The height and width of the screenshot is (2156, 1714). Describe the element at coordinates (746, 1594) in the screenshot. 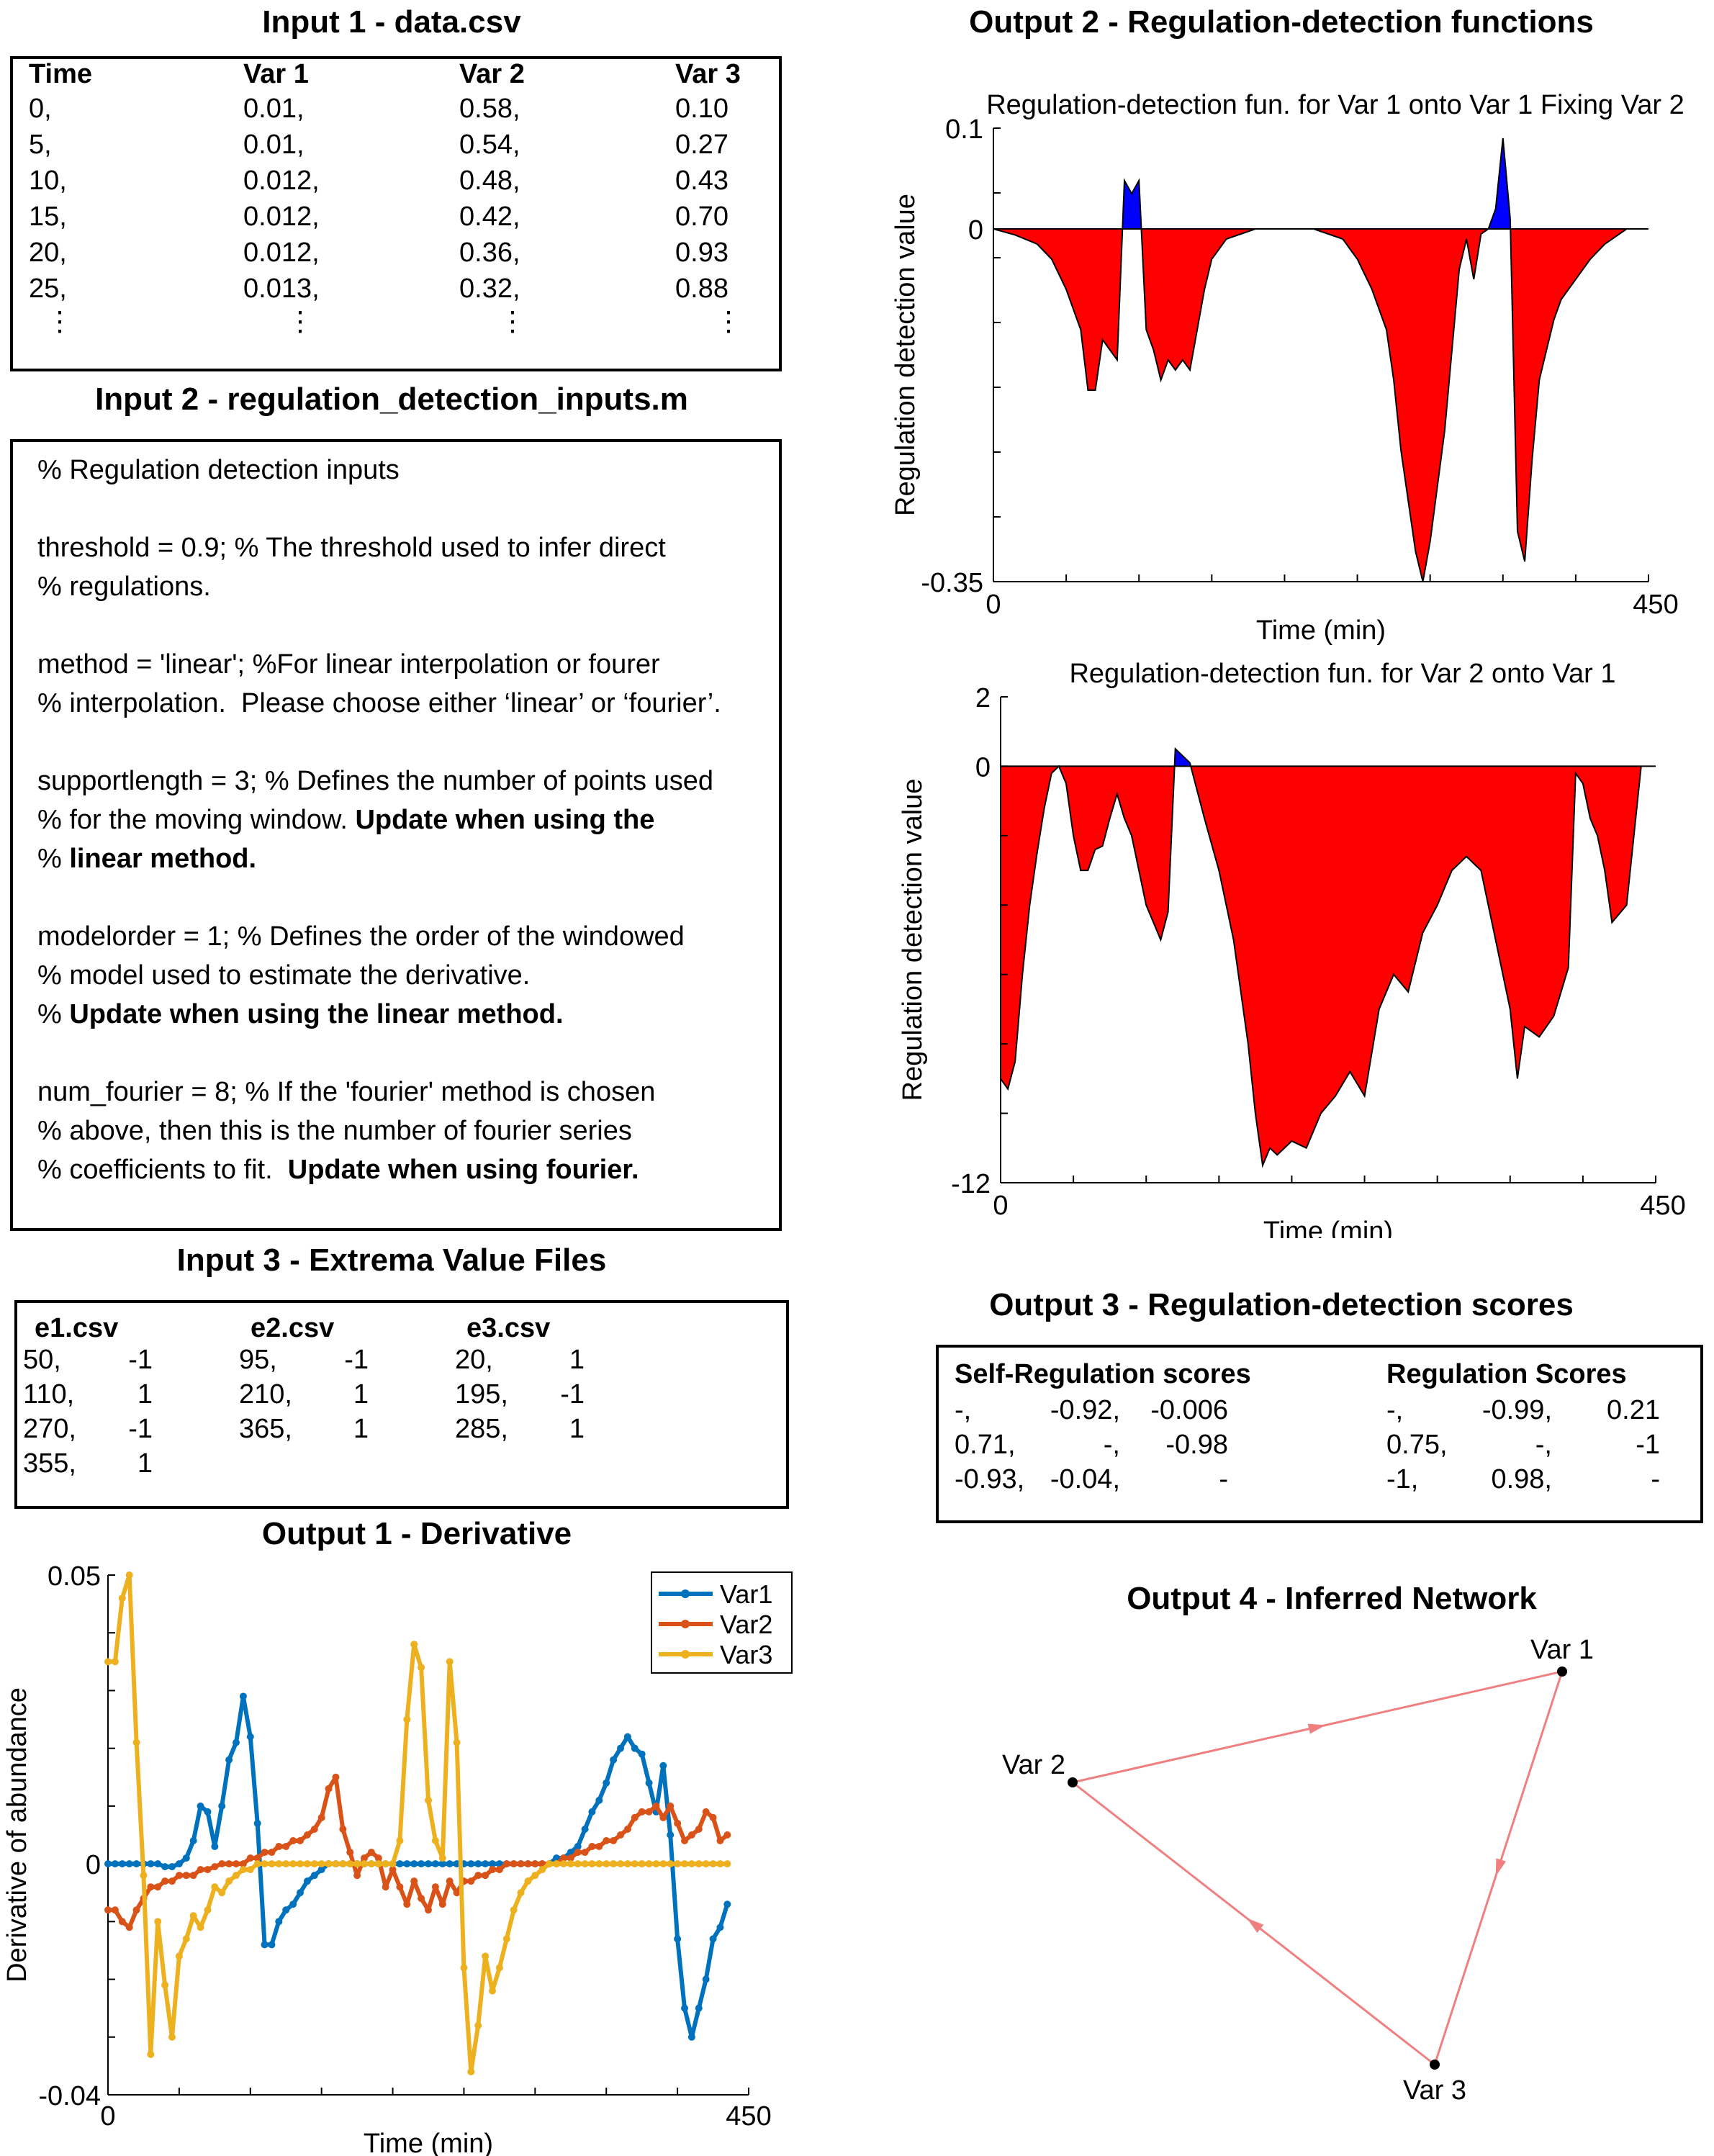

I see `legend-label: Var1` at that location.